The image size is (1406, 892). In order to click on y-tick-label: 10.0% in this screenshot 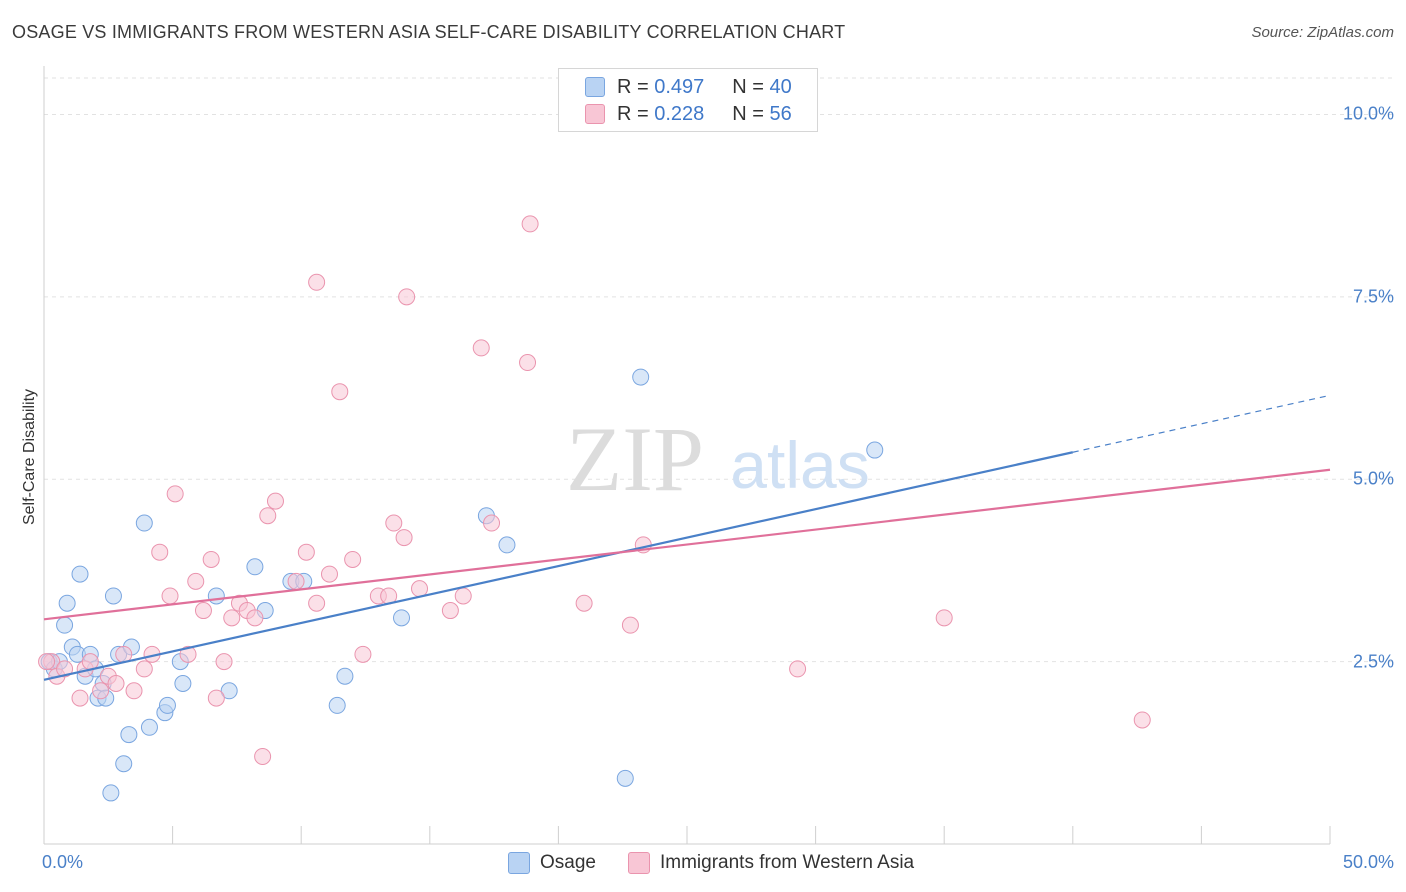, I will do `click(1368, 113)`.